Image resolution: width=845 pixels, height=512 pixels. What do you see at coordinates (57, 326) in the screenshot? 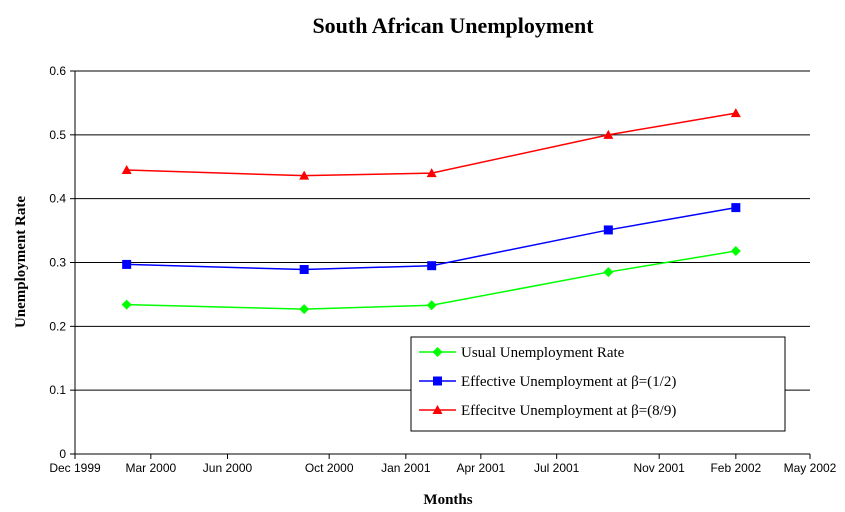
I see `y-tick-label: 0.2` at bounding box center [57, 326].